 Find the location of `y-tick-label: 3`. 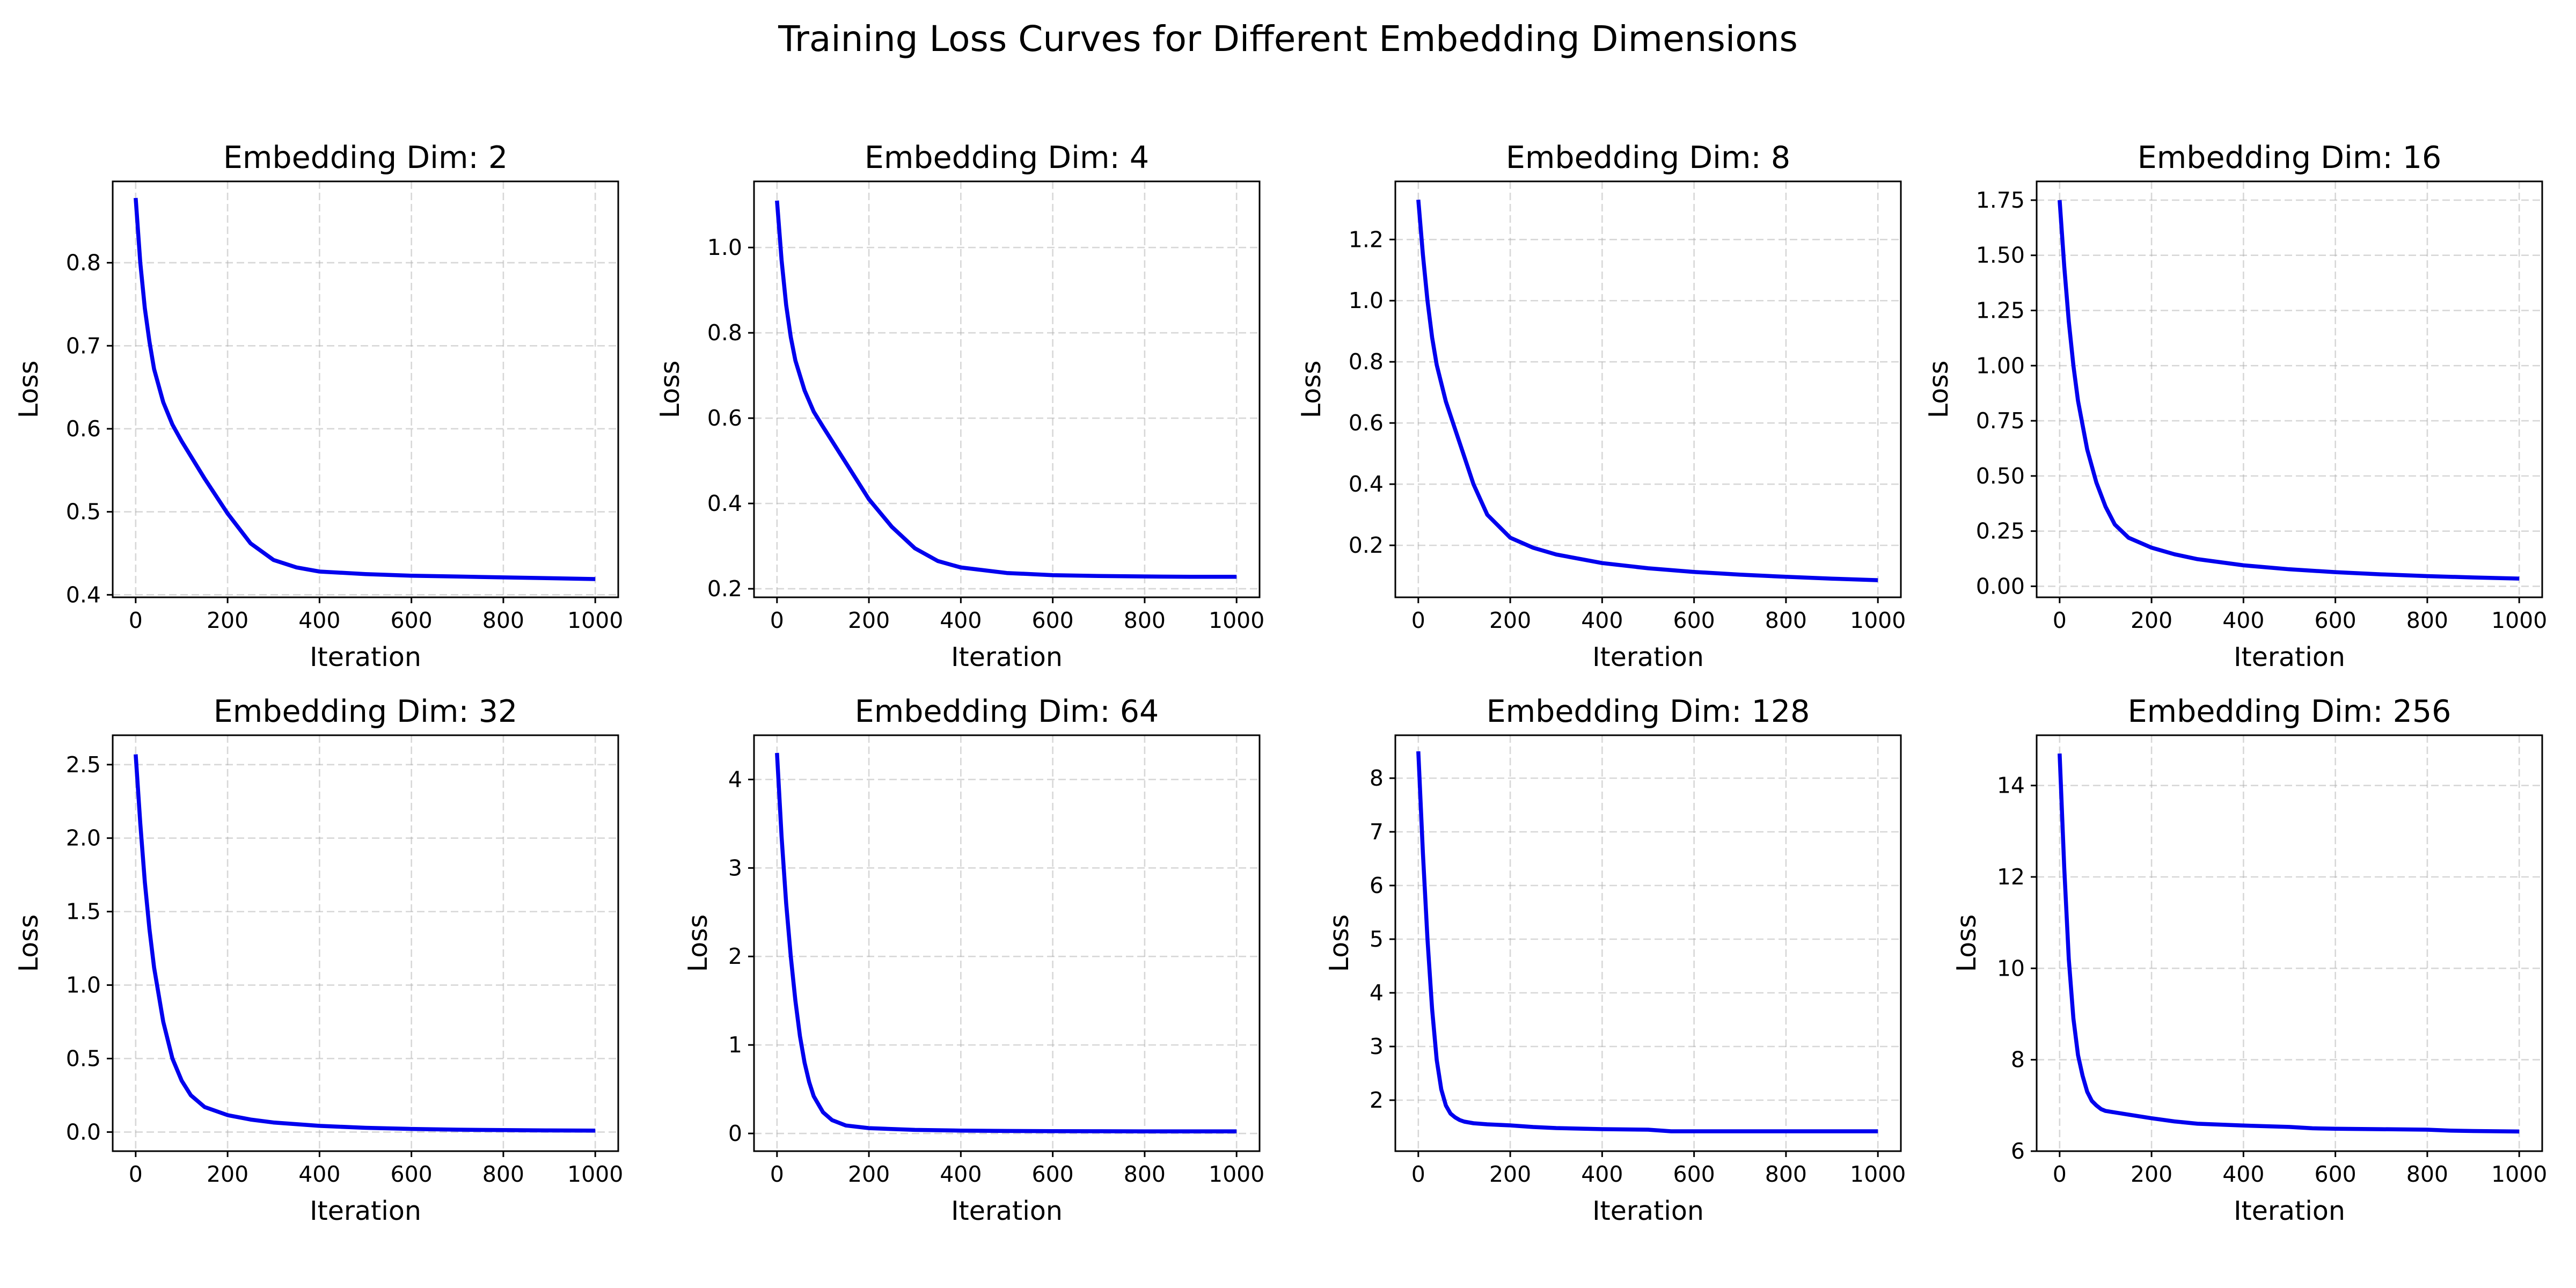

y-tick-label: 3 is located at coordinates (735, 868).